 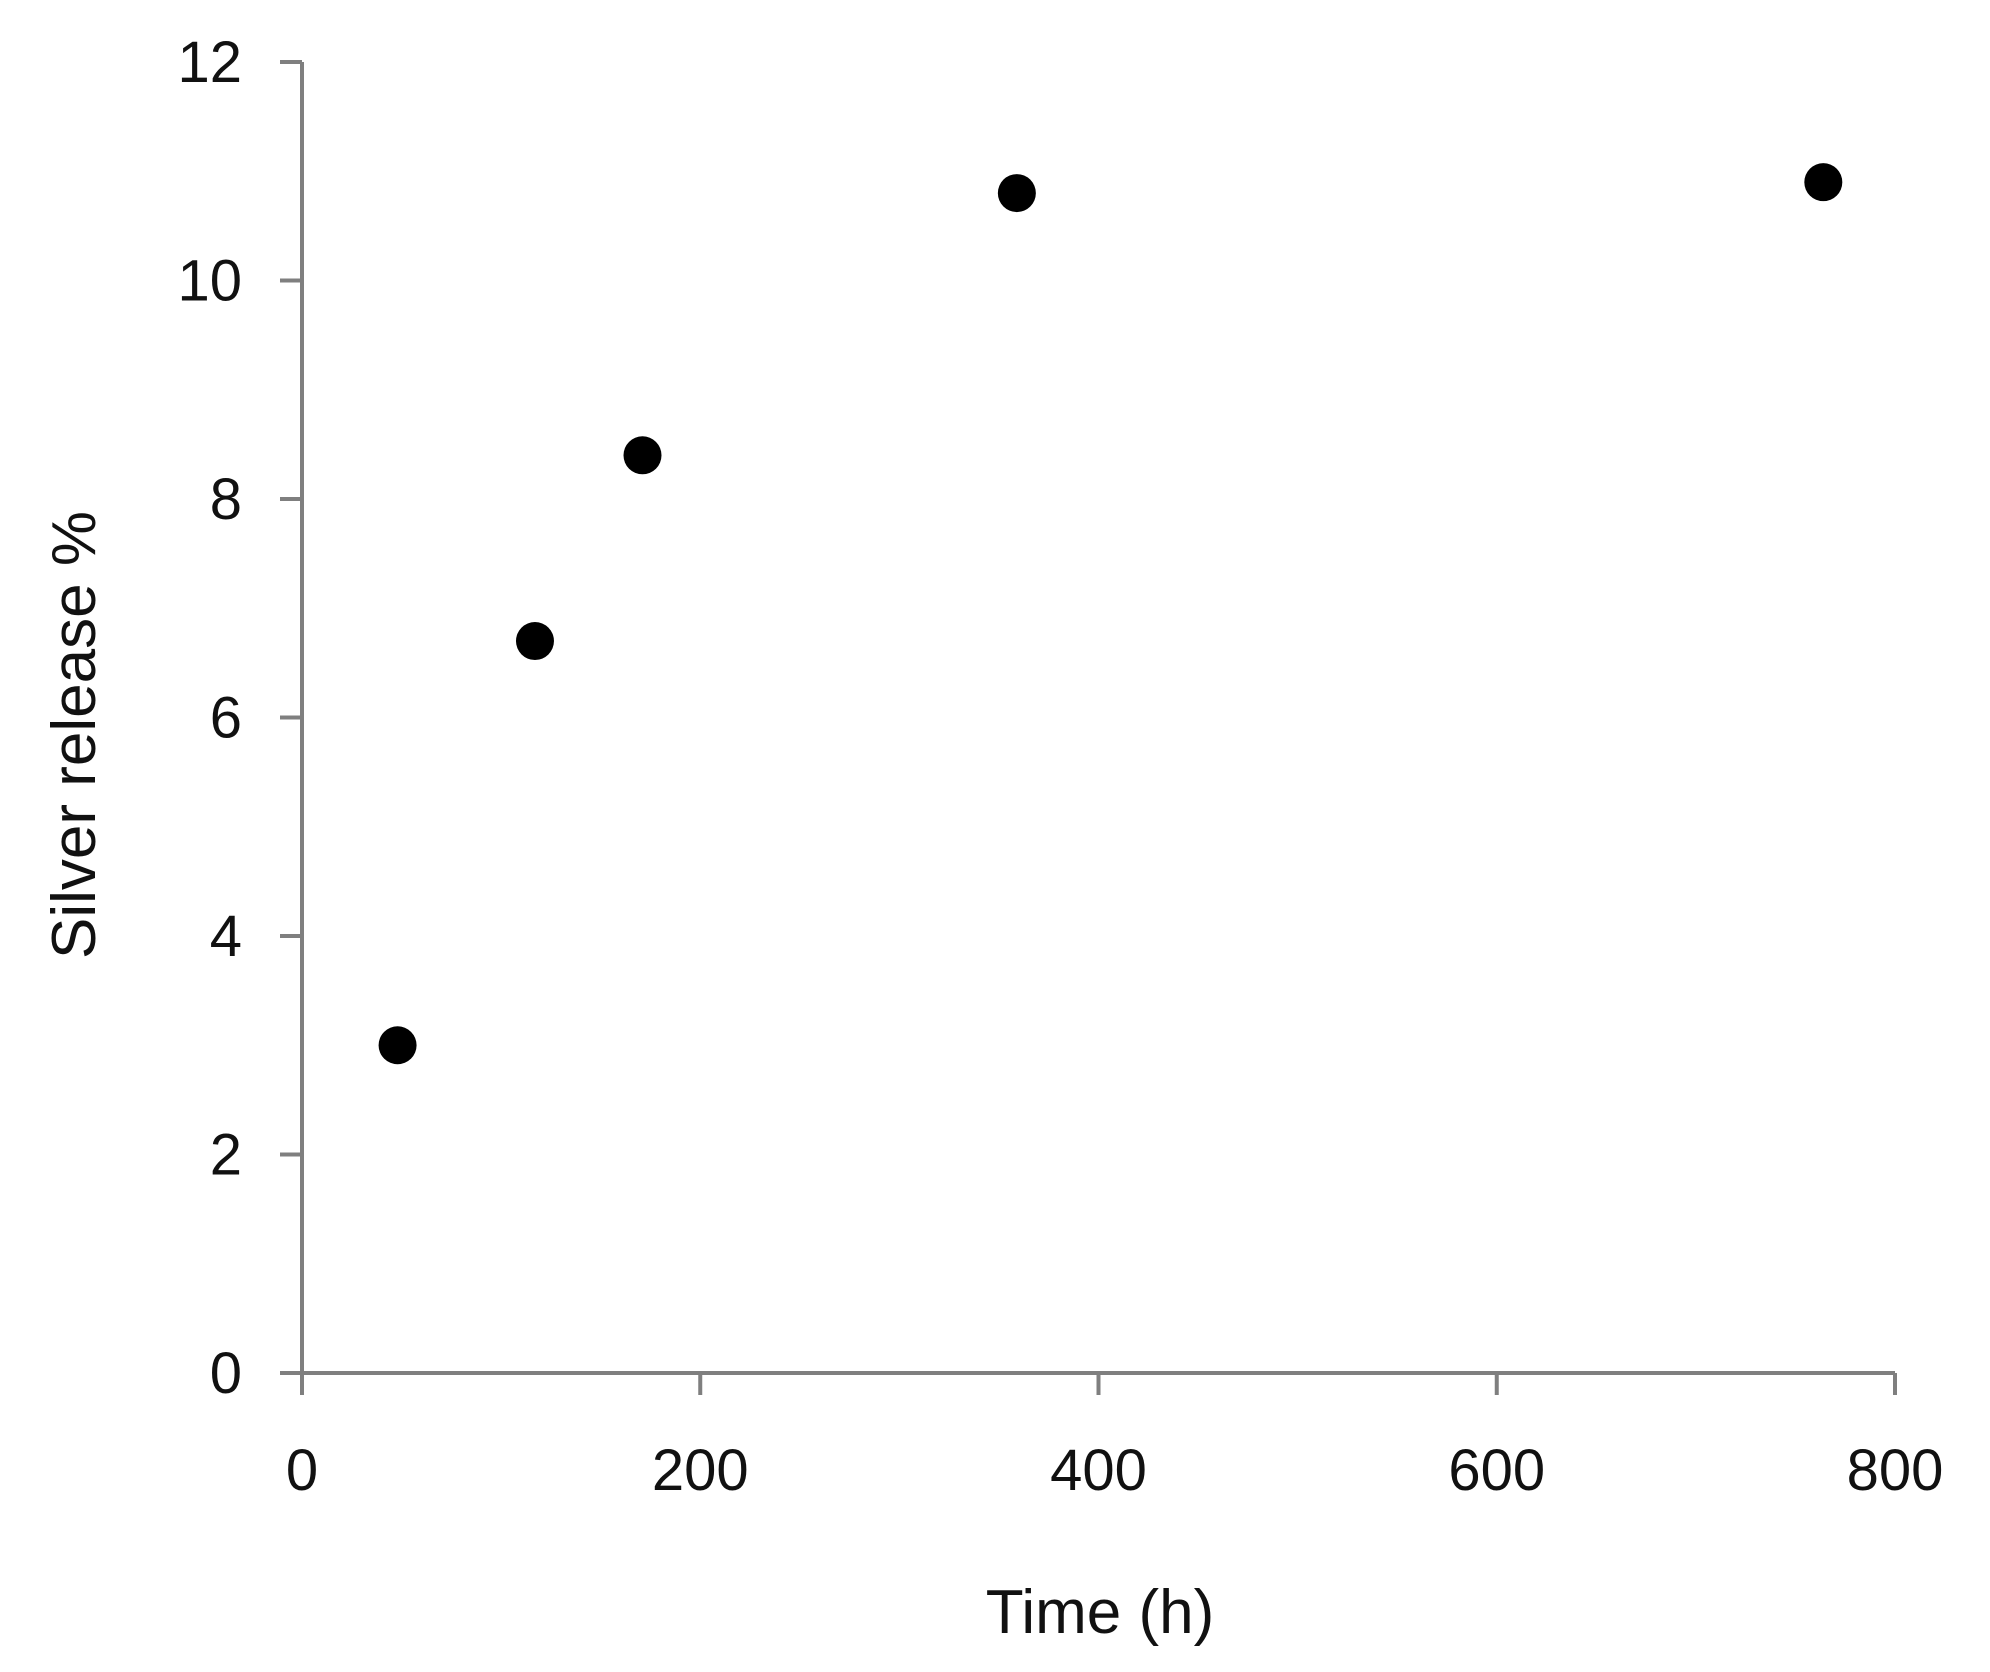 What do you see at coordinates (1496, 1470) in the screenshot?
I see `x-tick-label: 600` at bounding box center [1496, 1470].